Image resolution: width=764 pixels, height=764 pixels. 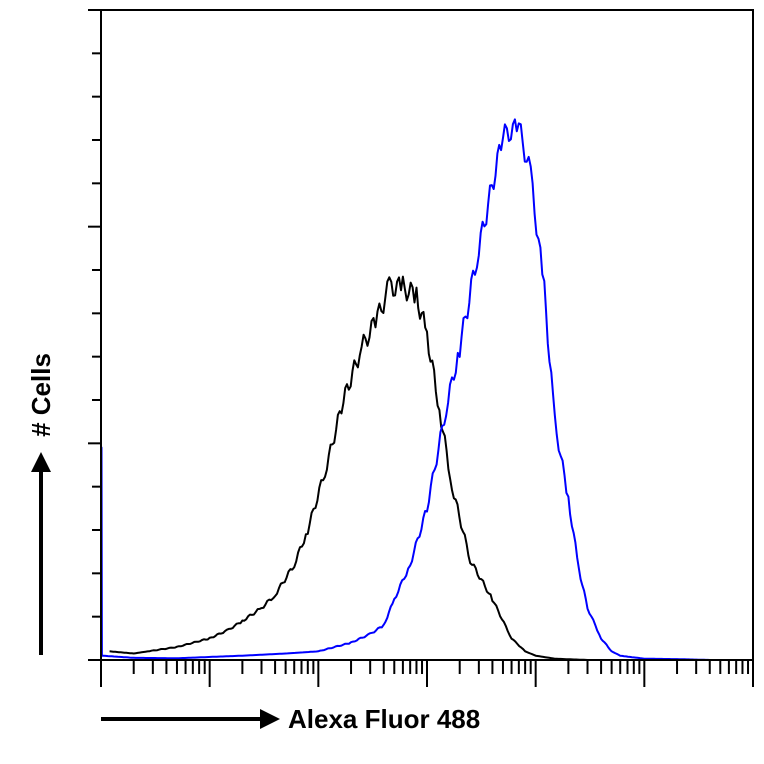 What do you see at coordinates (270, 719) in the screenshot?
I see `x-axis-arrow-head` at bounding box center [270, 719].